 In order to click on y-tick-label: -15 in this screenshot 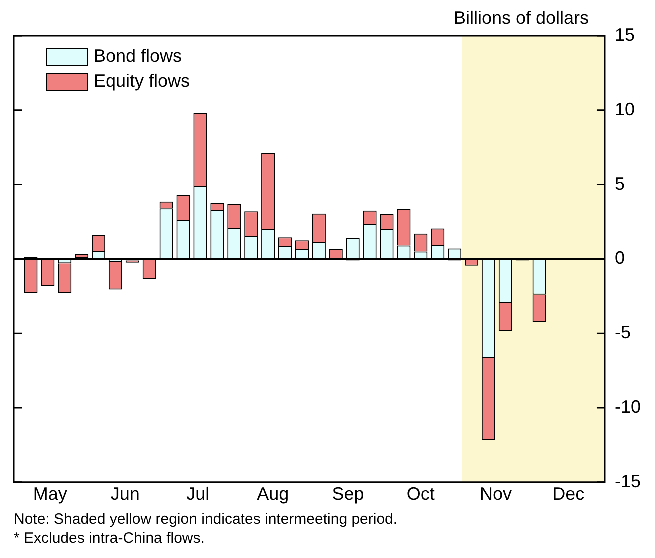, I will do `click(627, 481)`.